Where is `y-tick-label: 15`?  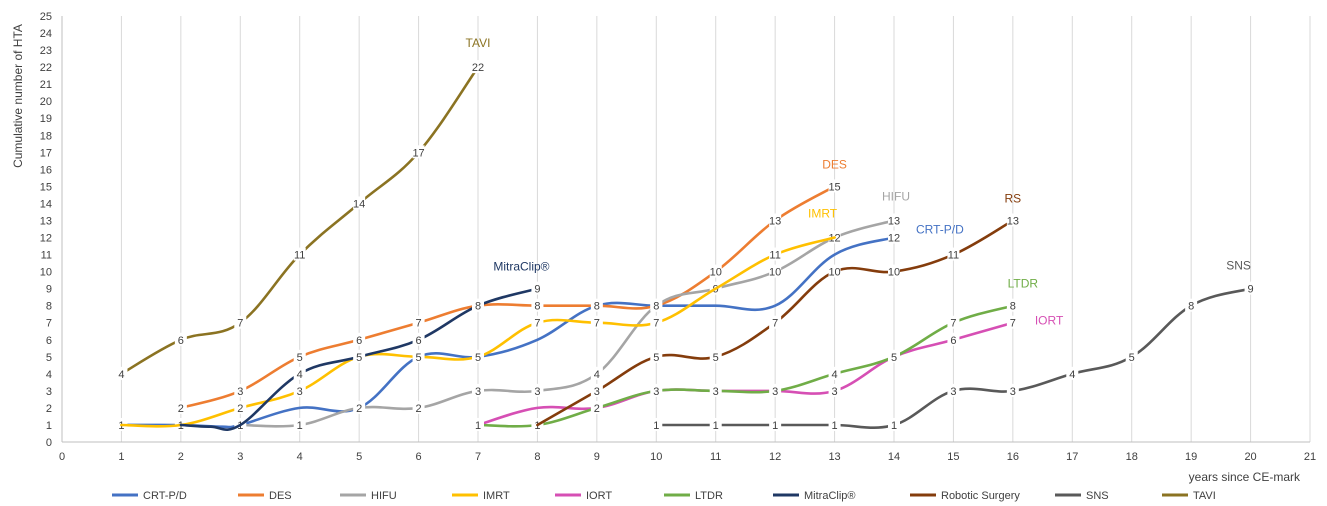
y-tick-label: 15 is located at coordinates (46, 187).